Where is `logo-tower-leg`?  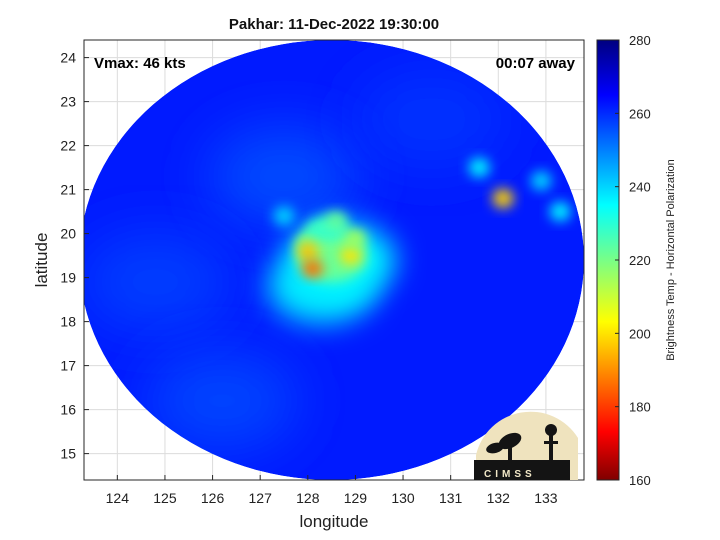
logo-tower-leg is located at coordinates (551, 447).